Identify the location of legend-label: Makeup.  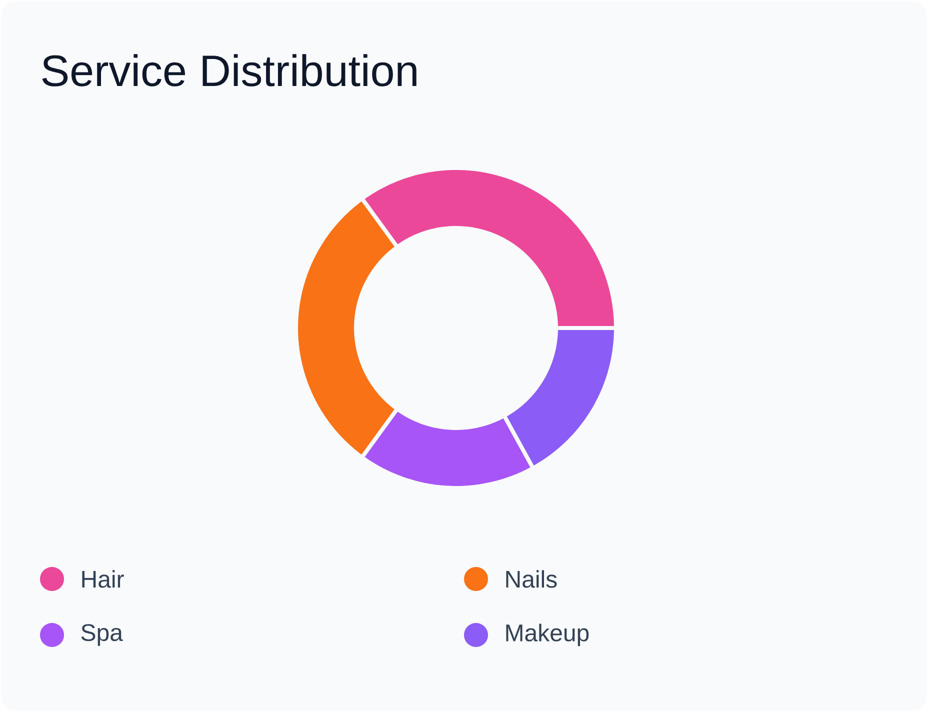
(547, 635).